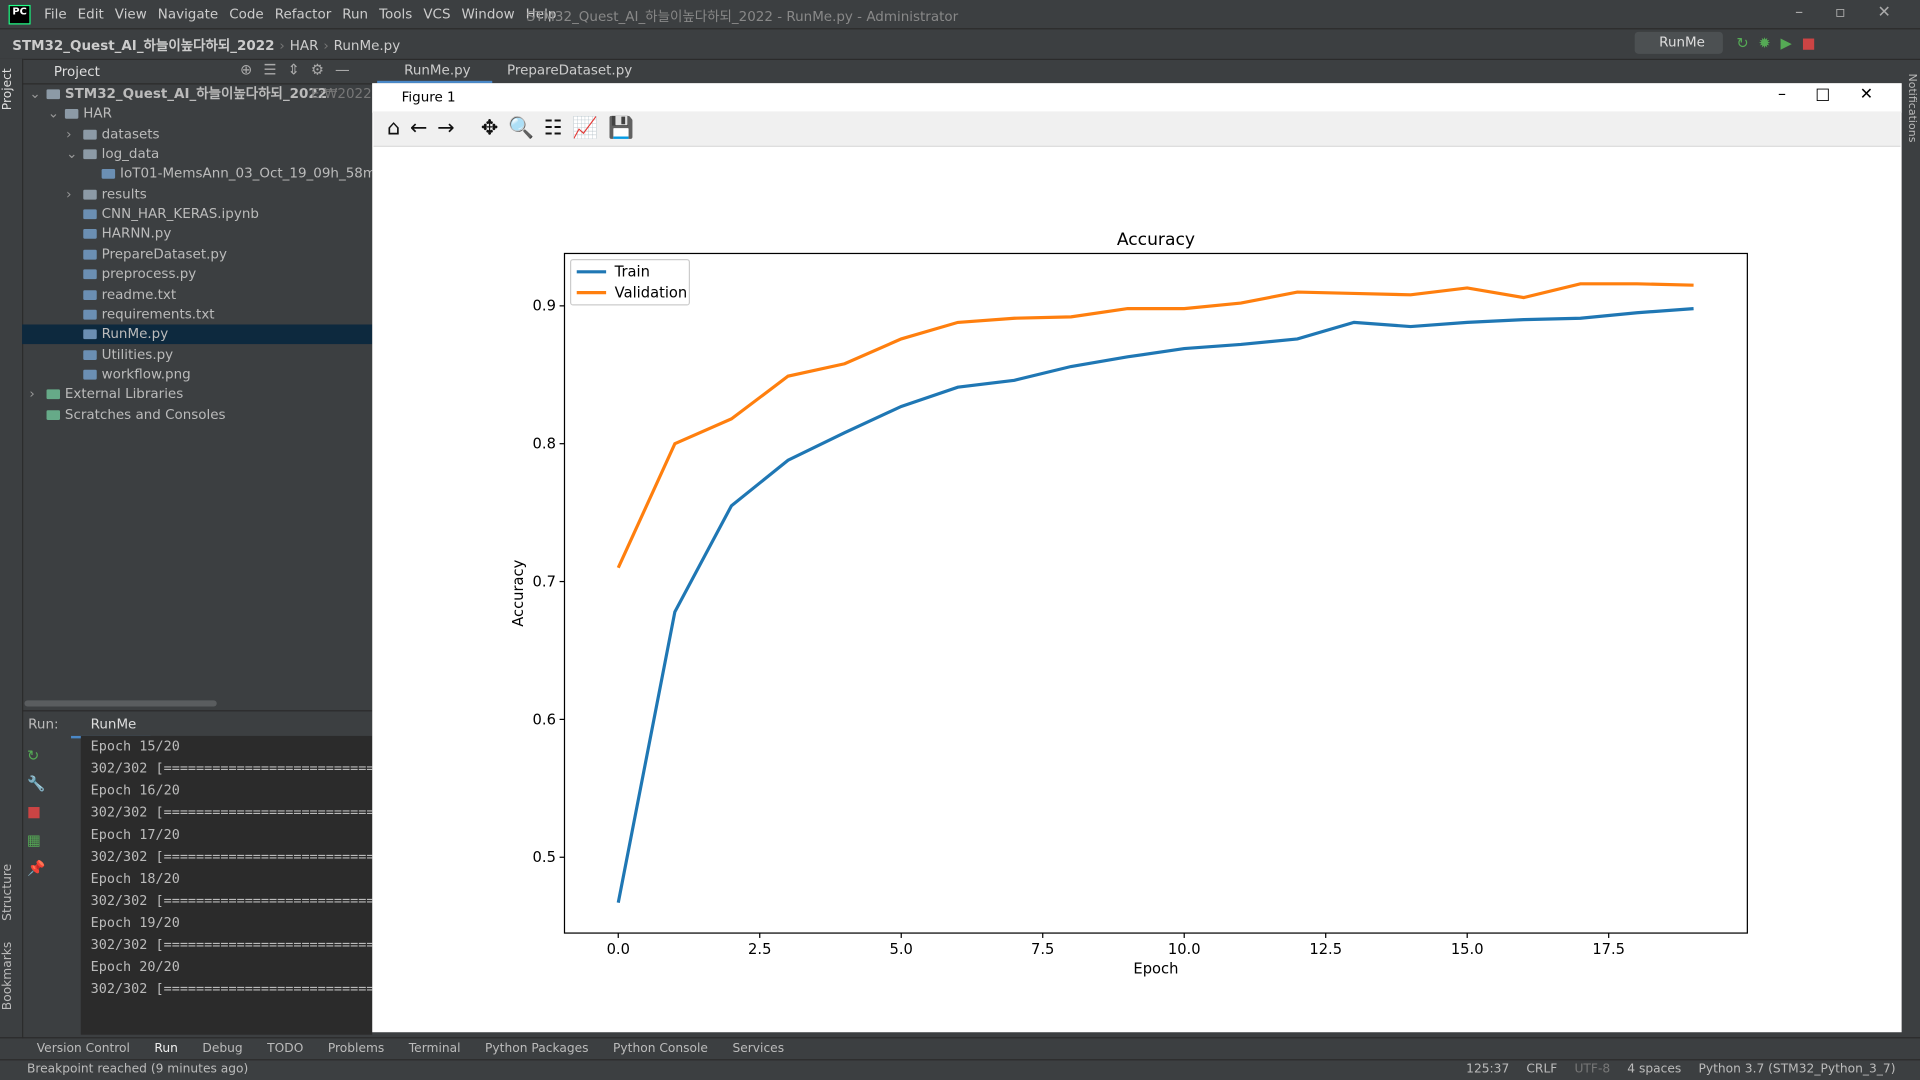  What do you see at coordinates (1797, 1069) in the screenshot?
I see `status-item: Python 3.7 (STM32_Python_3_7)` at bounding box center [1797, 1069].